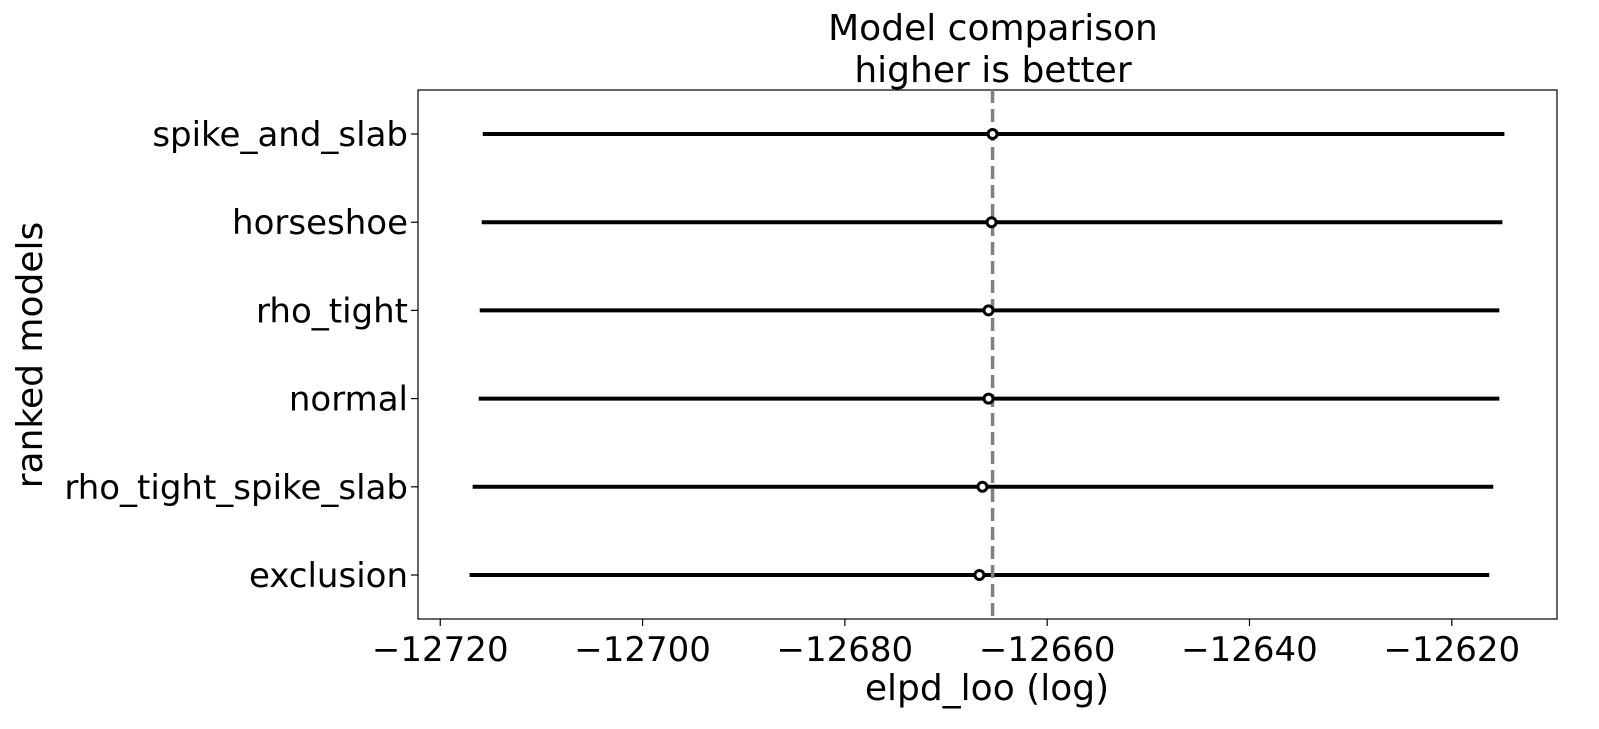 Image resolution: width=1599 pixels, height=729 pixels. What do you see at coordinates (332, 311) in the screenshot?
I see `y-tick-label-rho_tight: rho_tight` at bounding box center [332, 311].